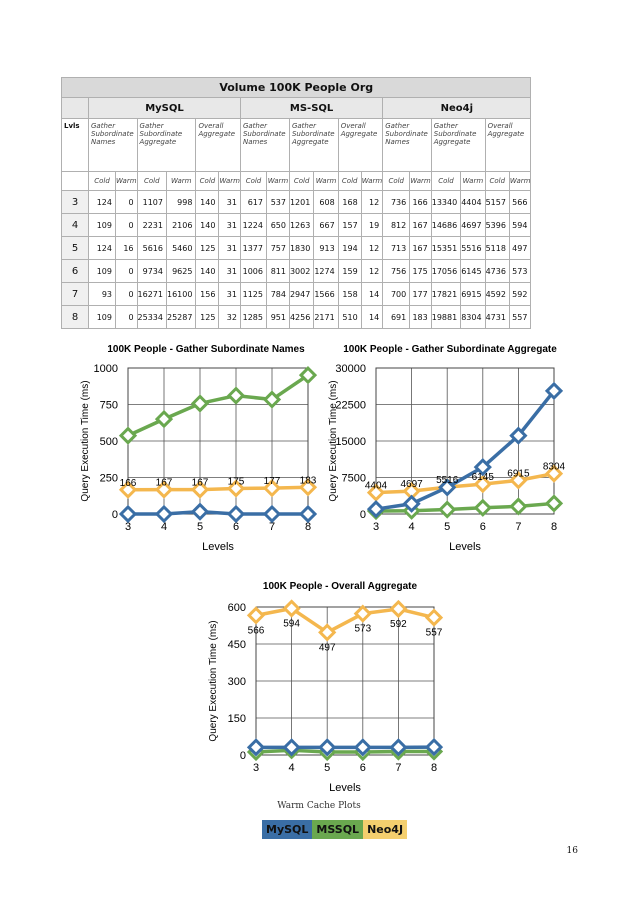  What do you see at coordinates (151, 202) in the screenshot?
I see `value-cell: 1107` at bounding box center [151, 202].